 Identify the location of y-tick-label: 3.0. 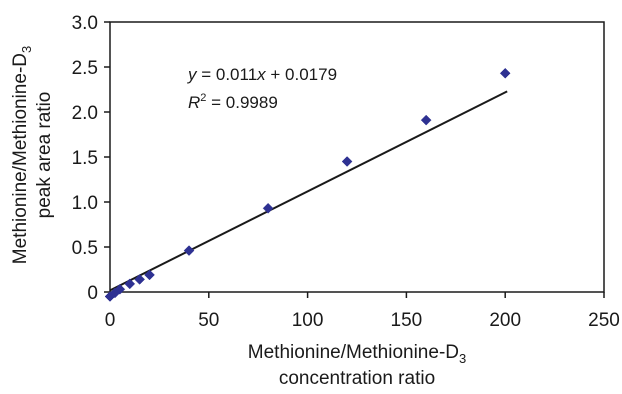
(85, 23).